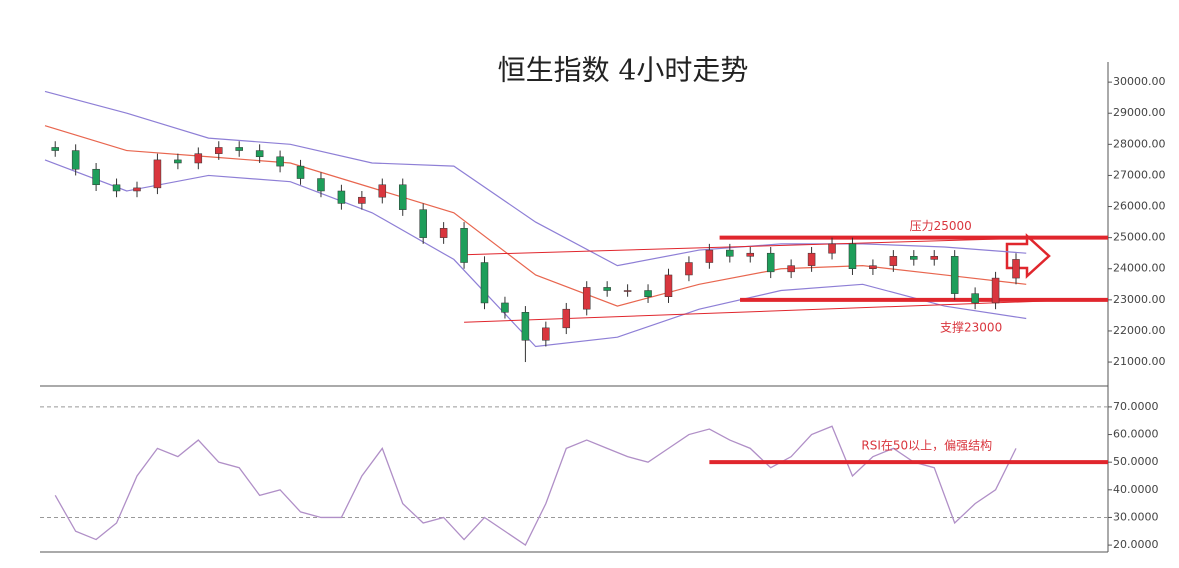 The width and height of the screenshot is (1179, 568). Describe the element at coordinates (1136, 516) in the screenshot. I see `y-tick-label: 30.0000` at that location.